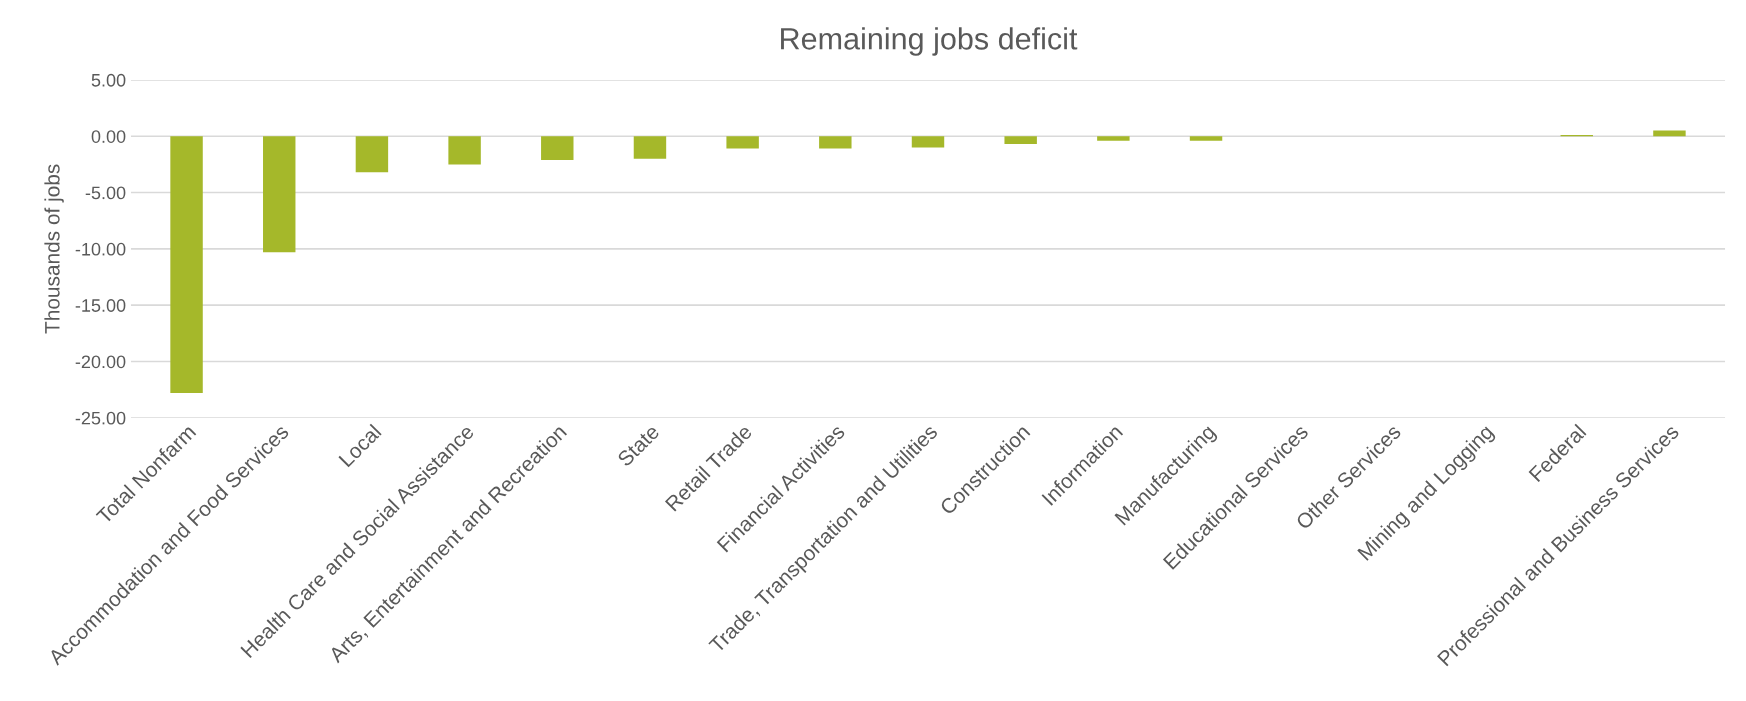 The image size is (1746, 701). What do you see at coordinates (100, 362) in the screenshot?
I see `y-tick-label: -20.00` at bounding box center [100, 362].